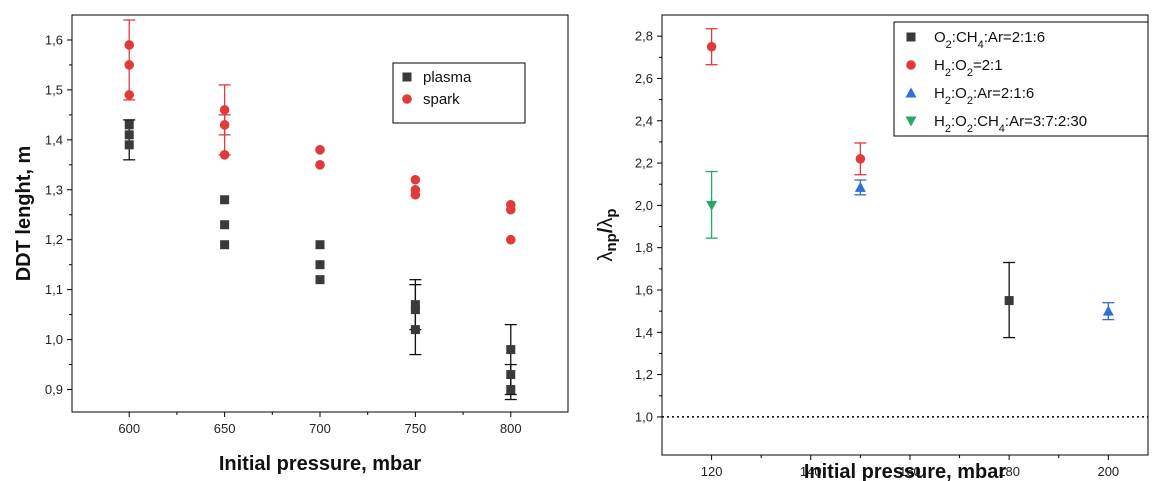 This screenshot has width=1152, height=481. I want to click on y-tick-label: 2,4, so click(644, 120).